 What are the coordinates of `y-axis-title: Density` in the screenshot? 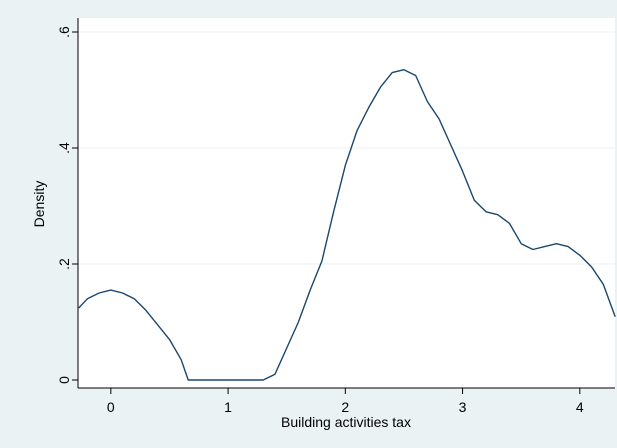 It's located at (39, 204).